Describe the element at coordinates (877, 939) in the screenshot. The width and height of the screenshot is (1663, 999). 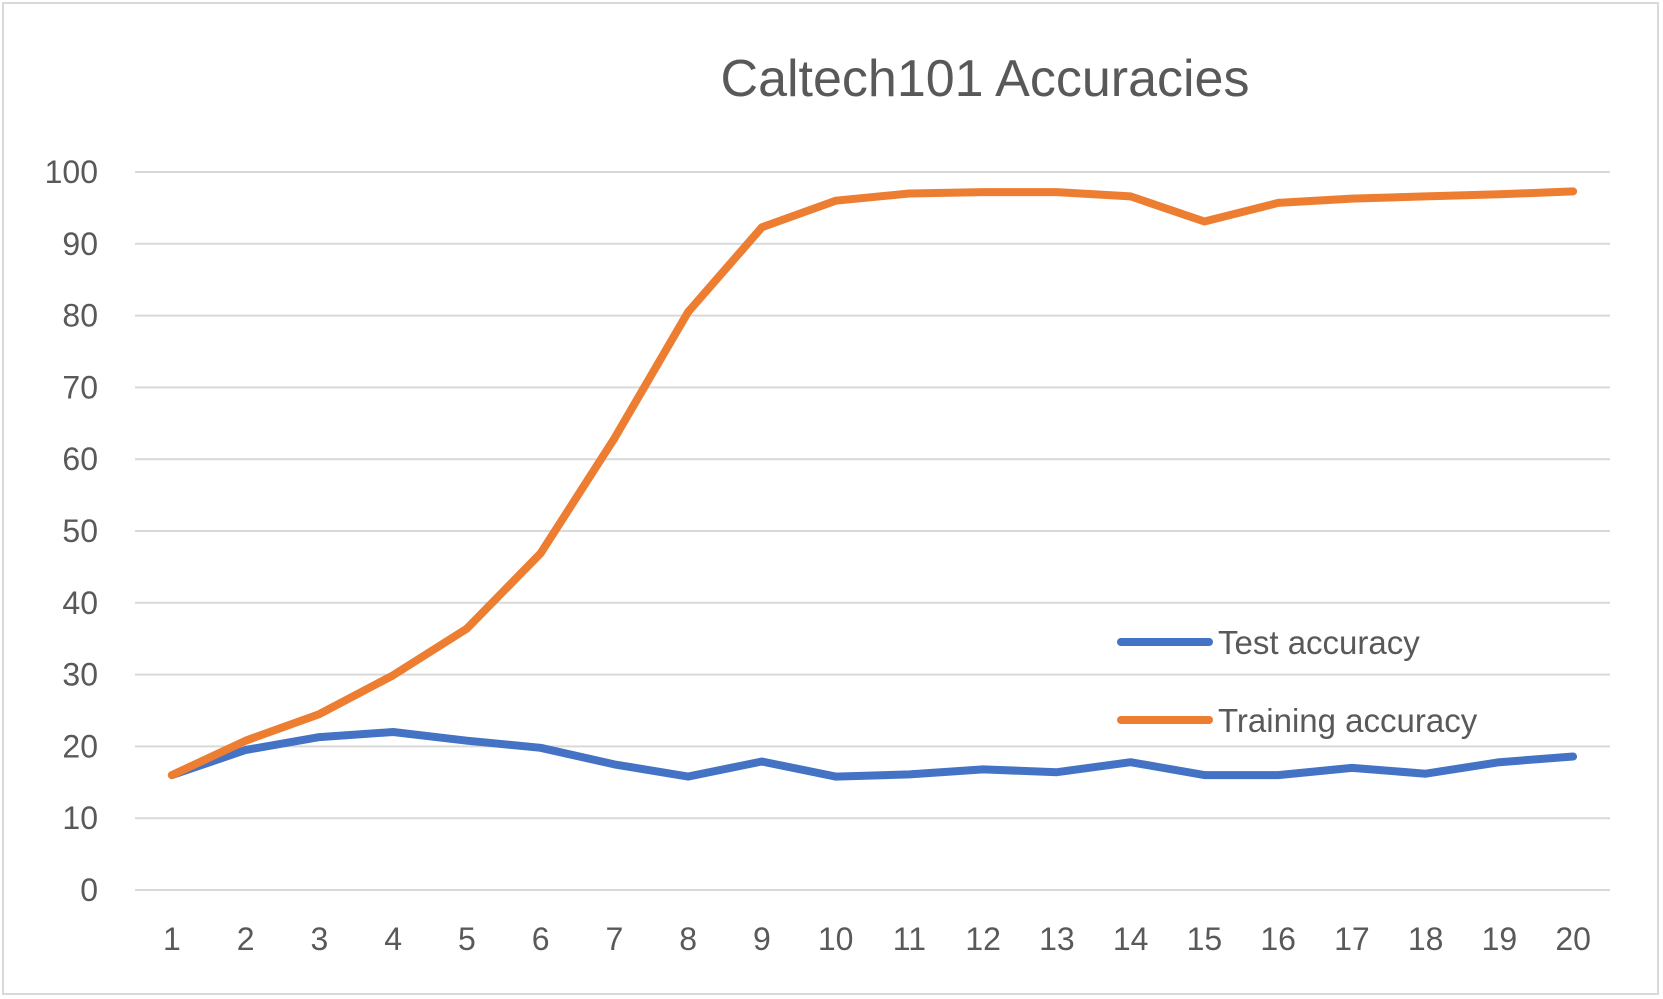
I see `x-axis-ticks: 1 2 3 4 5 6 7 8 9 10 11 12 13 14 15 16 17 18 19 20` at that location.